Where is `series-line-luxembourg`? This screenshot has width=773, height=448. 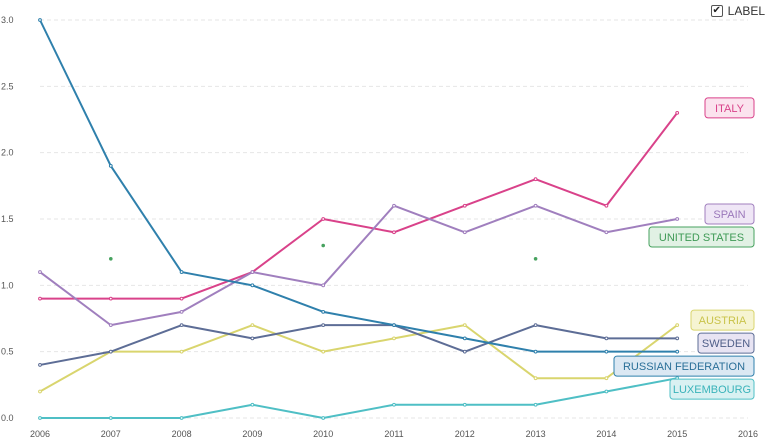 series-line-luxembourg is located at coordinates (359, 398).